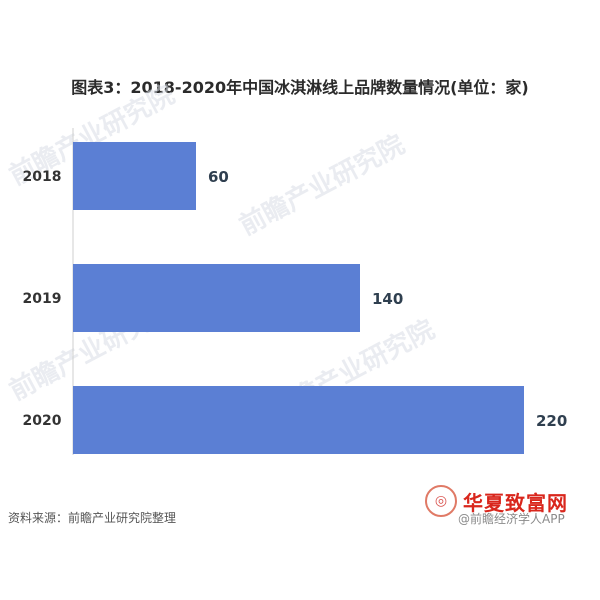 Image resolution: width=600 pixels, height=600 pixels. I want to click on category-label-2019: 2019, so click(42, 299).